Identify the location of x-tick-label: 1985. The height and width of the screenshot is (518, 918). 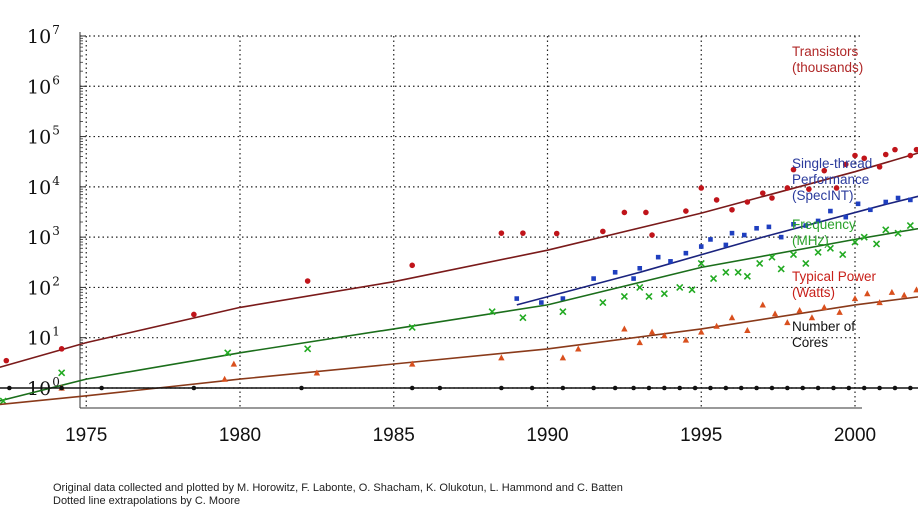
(394, 435).